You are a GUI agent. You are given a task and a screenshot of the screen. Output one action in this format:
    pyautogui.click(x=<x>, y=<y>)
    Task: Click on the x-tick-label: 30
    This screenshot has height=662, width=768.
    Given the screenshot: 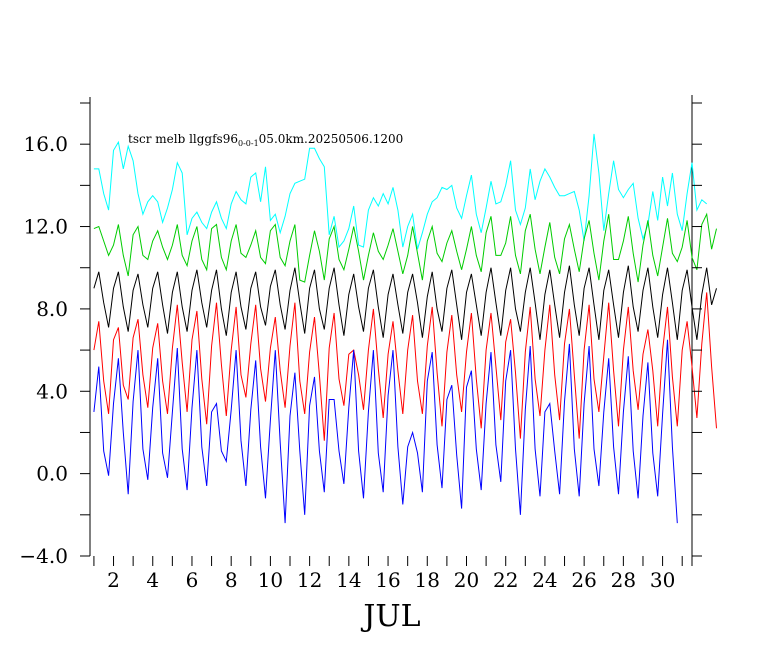 What is the action you would take?
    pyautogui.click(x=662, y=580)
    